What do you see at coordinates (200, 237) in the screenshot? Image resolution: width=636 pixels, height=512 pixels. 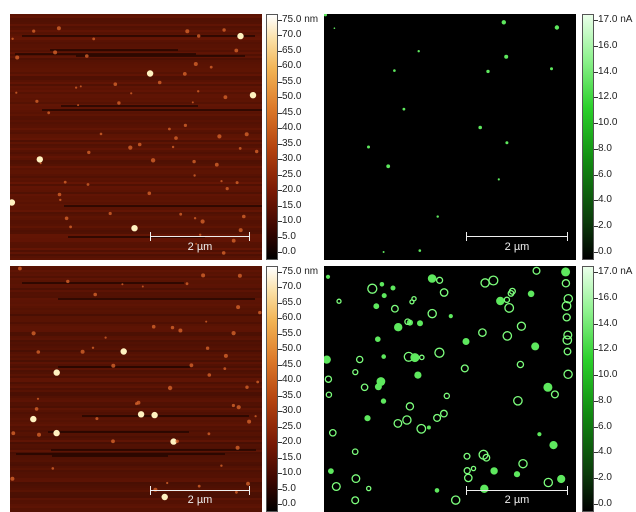 I see `scale-bar-top-left` at bounding box center [200, 237].